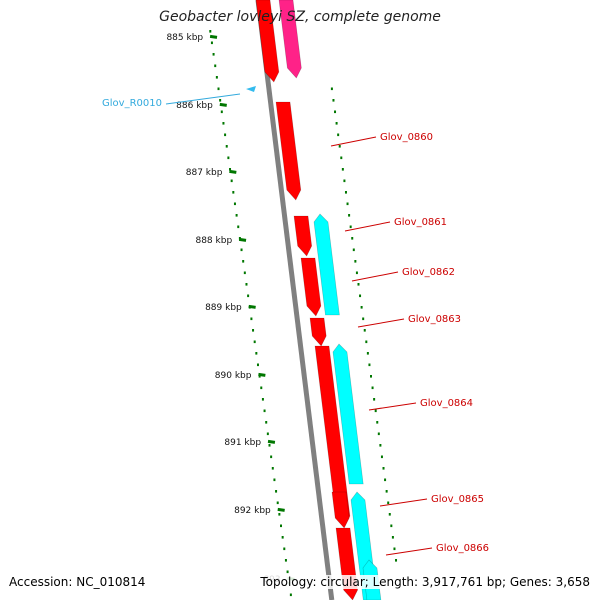 The image size is (600, 604). I want to click on map-title: Geobacter lovleyi SZ, complete genome, so click(300, 17).